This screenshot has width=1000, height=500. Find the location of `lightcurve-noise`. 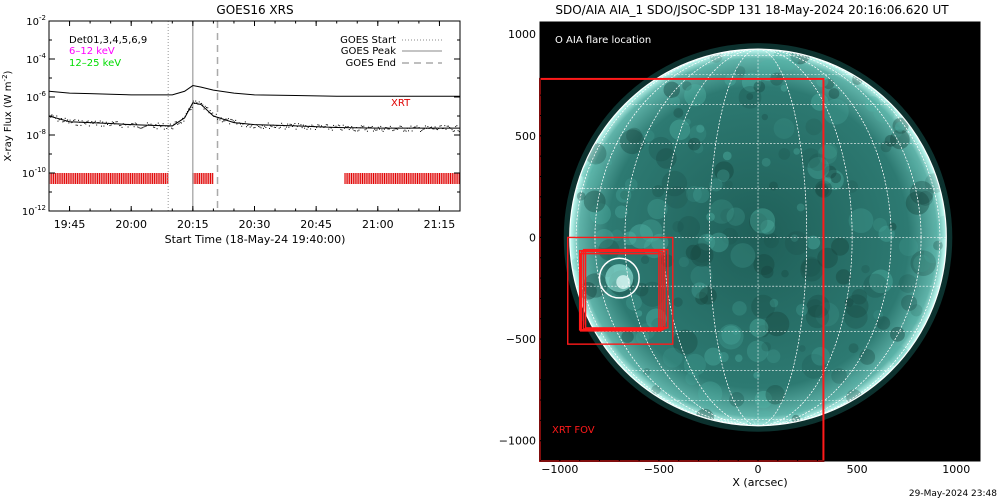

lightcurve-noise is located at coordinates (254, 116).